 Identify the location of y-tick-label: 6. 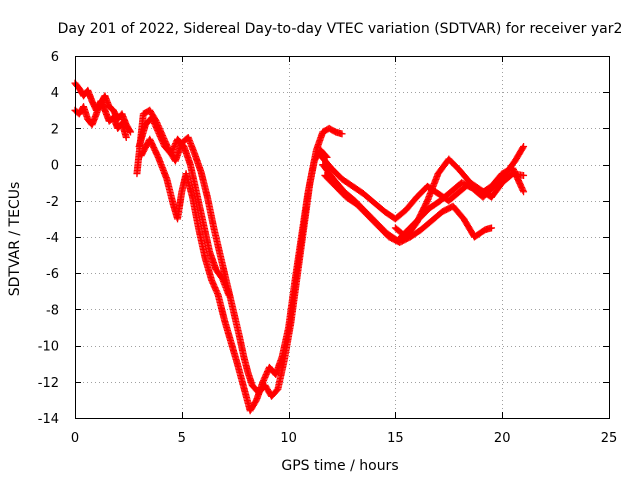
(55, 57).